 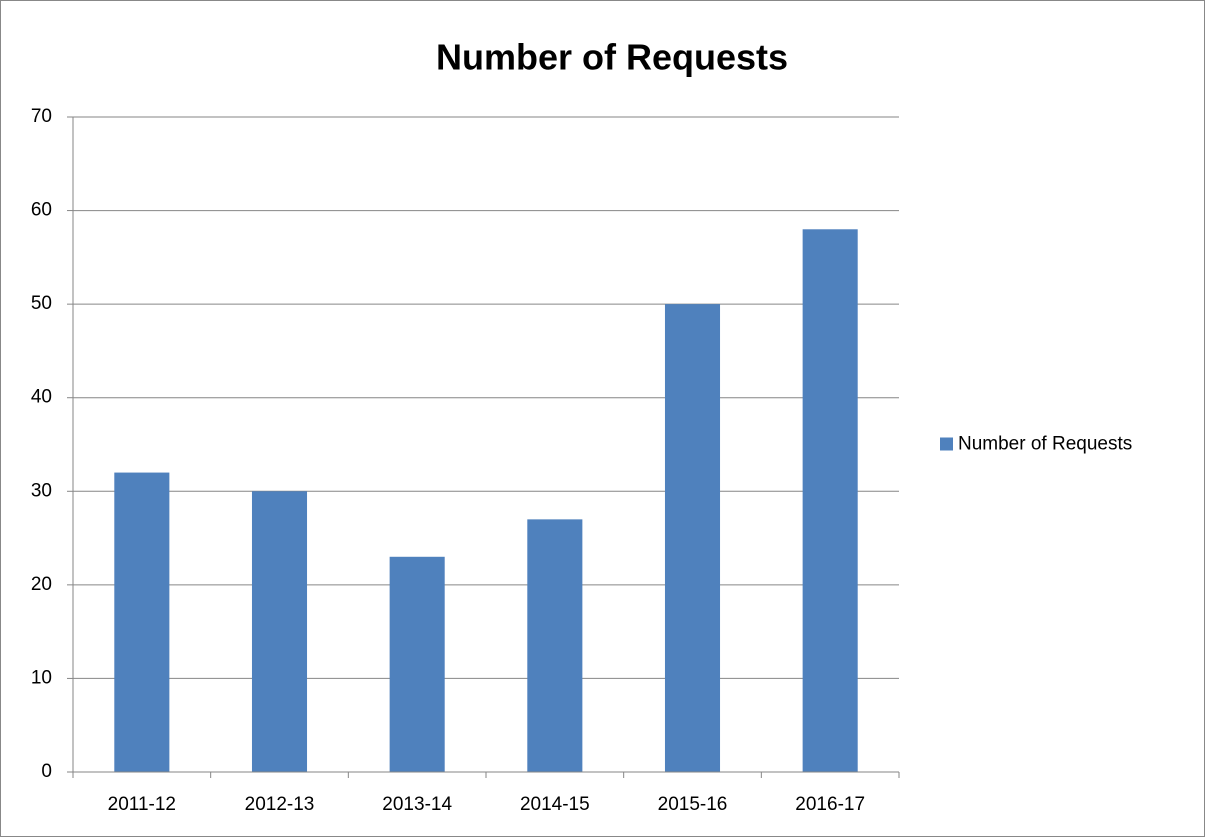 What do you see at coordinates (612, 57) in the screenshot?
I see `chart-title: Number of Requests` at bounding box center [612, 57].